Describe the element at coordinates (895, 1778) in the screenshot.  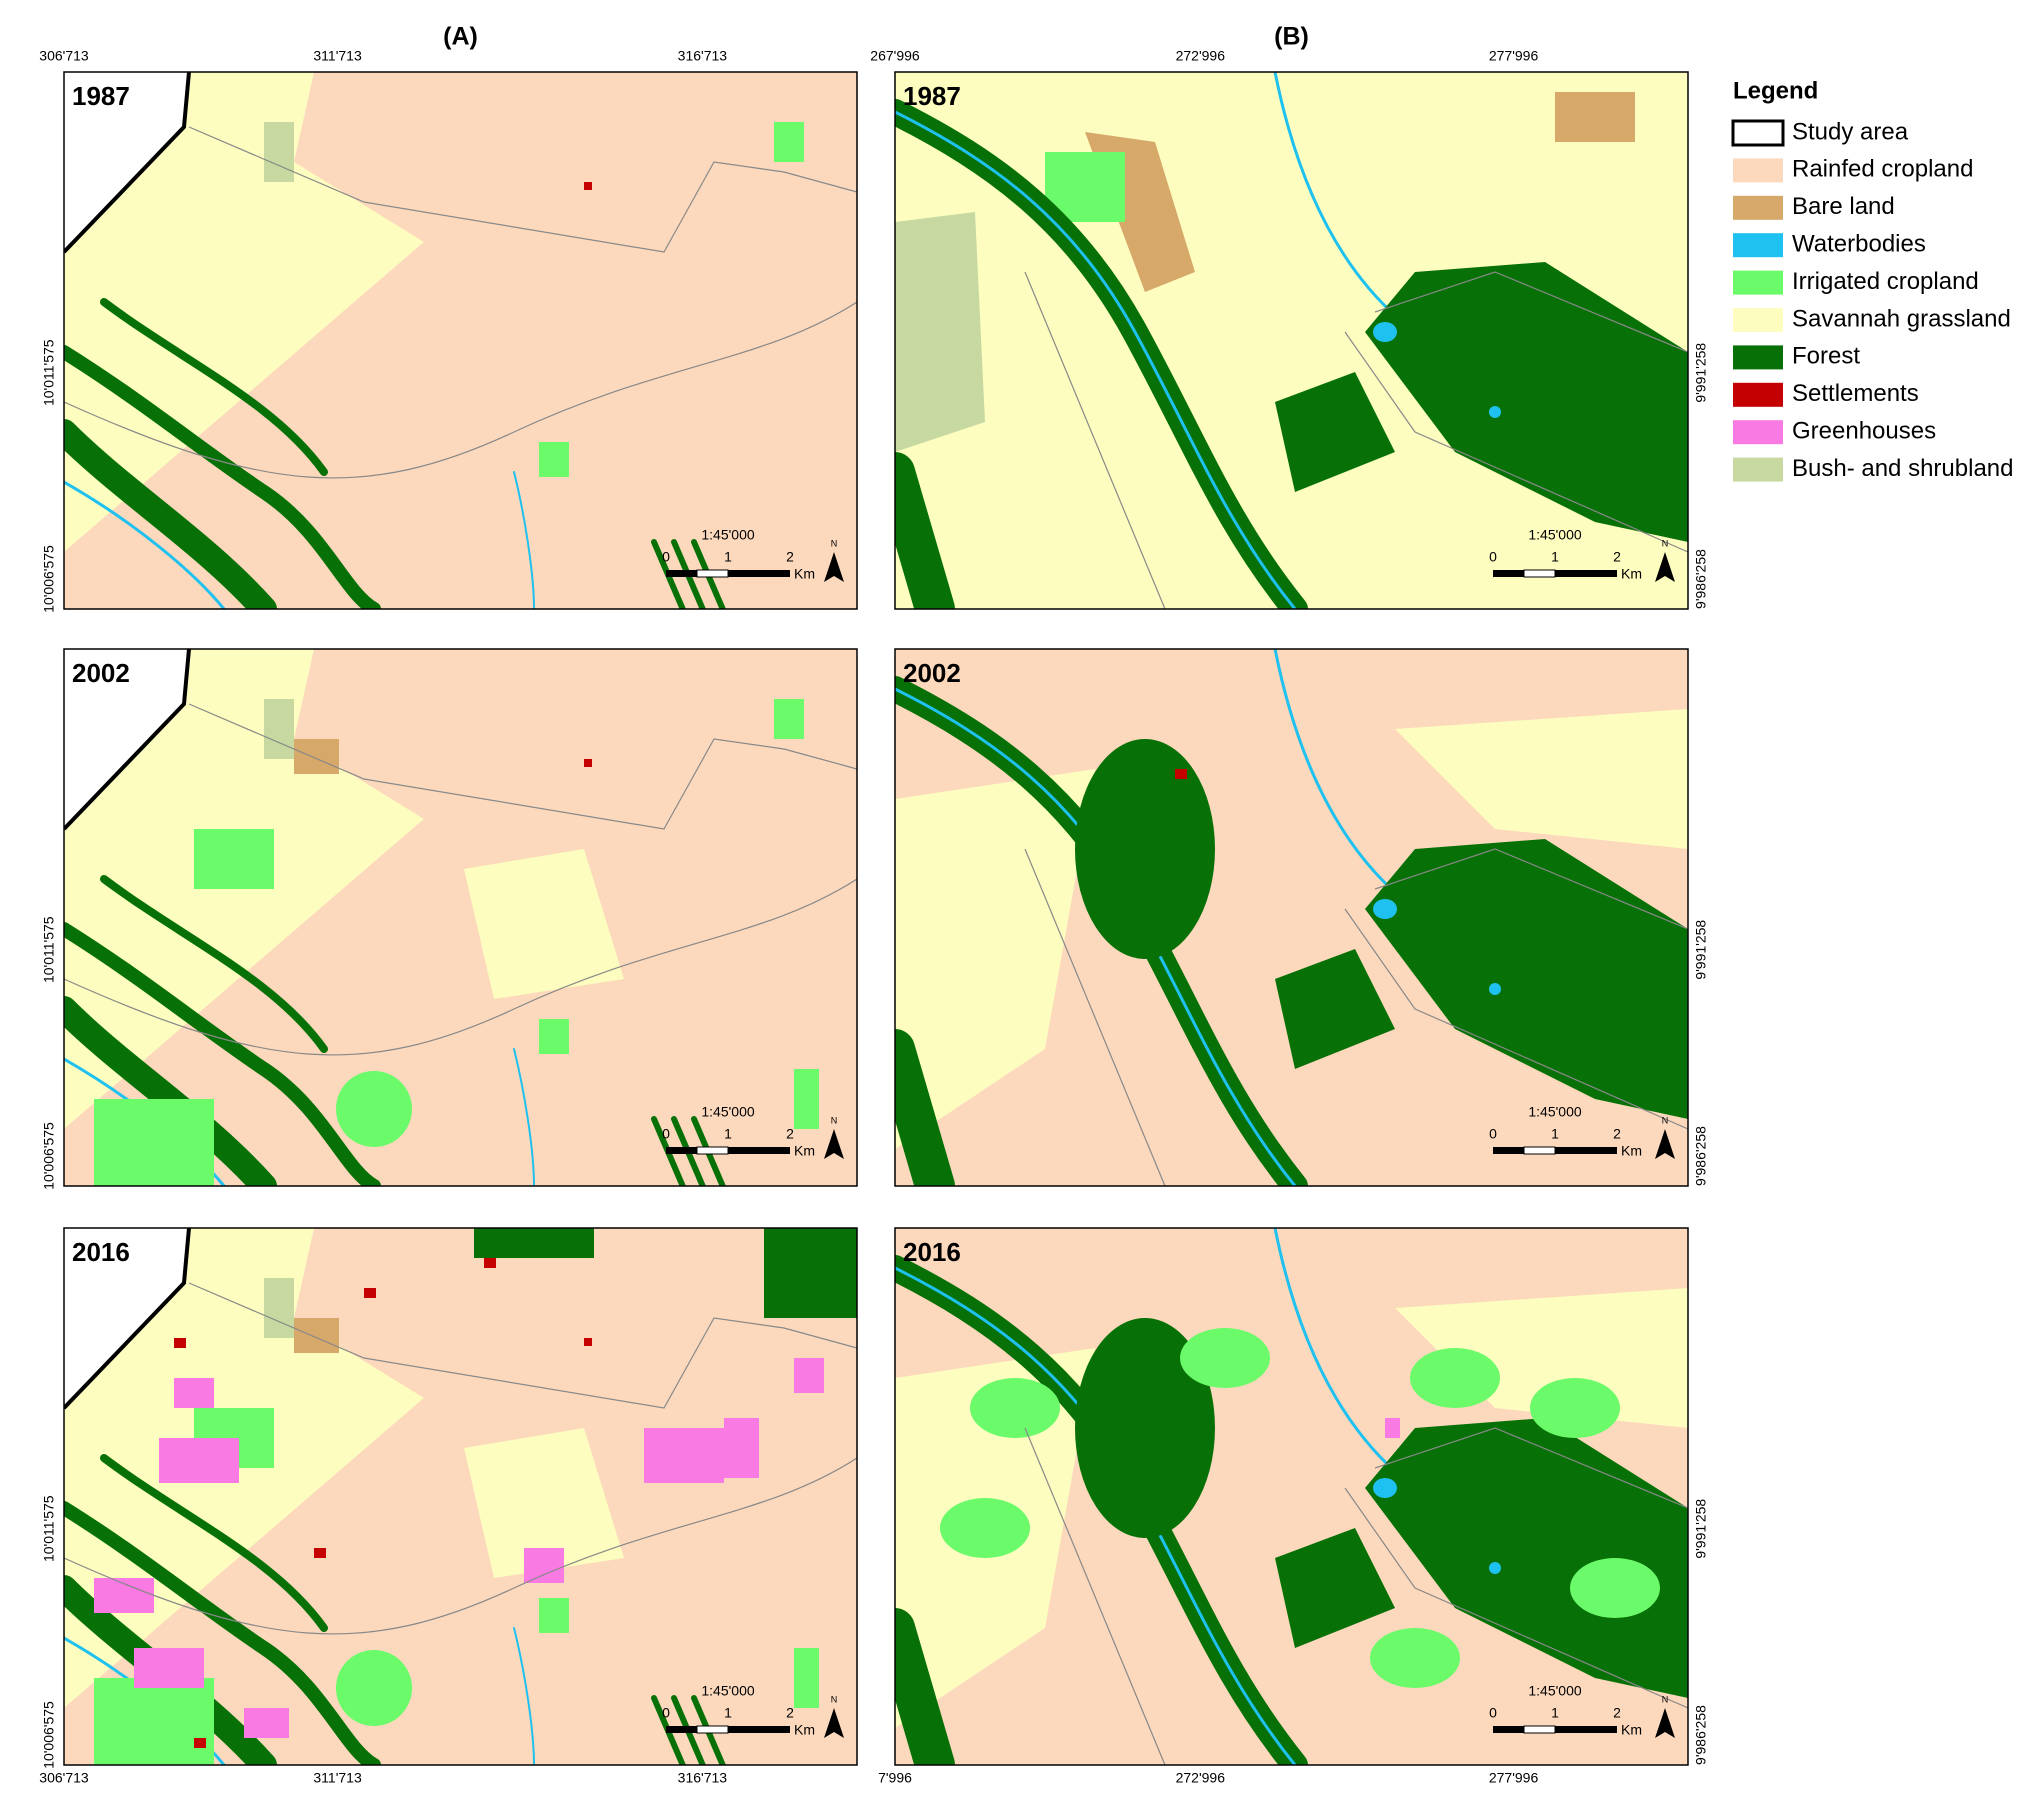
I see `x-coord-label: 7'996` at that location.